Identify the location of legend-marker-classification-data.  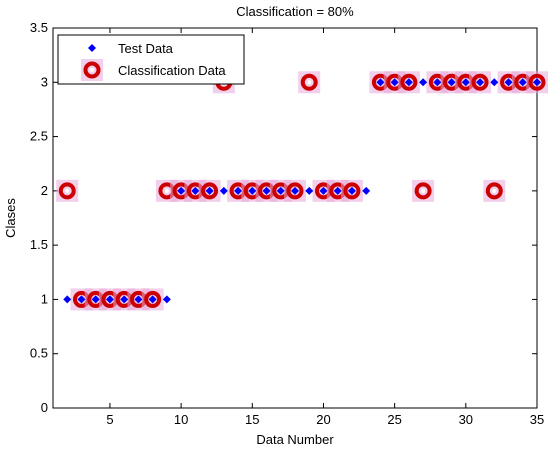
(92, 70).